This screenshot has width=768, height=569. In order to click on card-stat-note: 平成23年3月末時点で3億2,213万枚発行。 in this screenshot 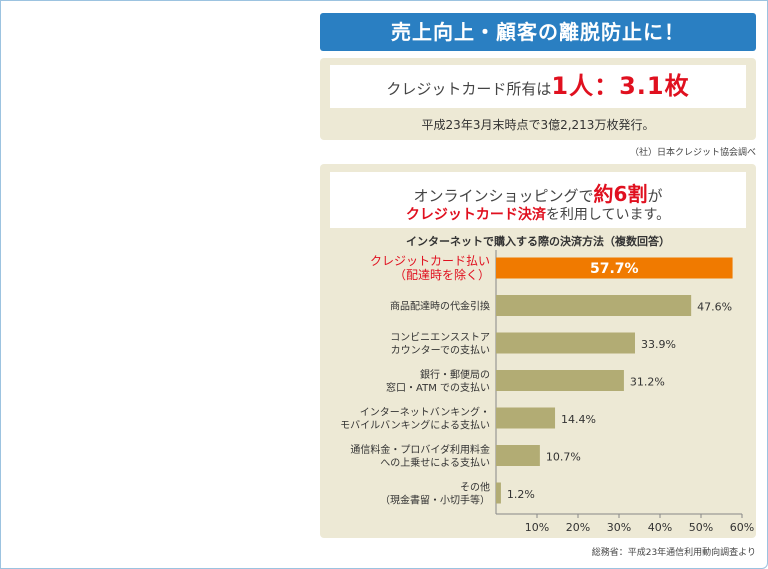, I will do `click(538, 125)`.